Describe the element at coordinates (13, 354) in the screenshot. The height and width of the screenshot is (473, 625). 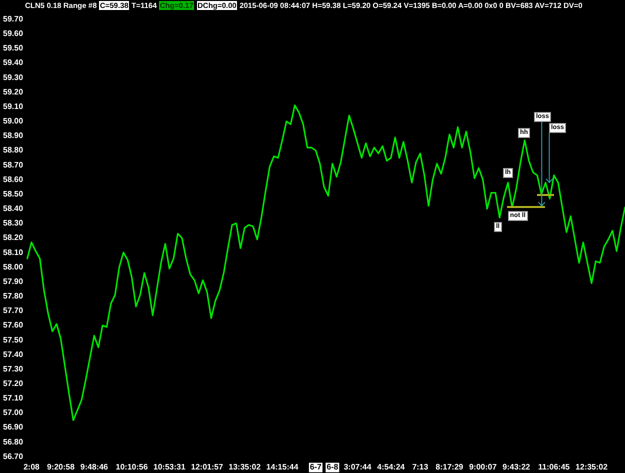
I see `y-tick-label: 57.40` at that location.